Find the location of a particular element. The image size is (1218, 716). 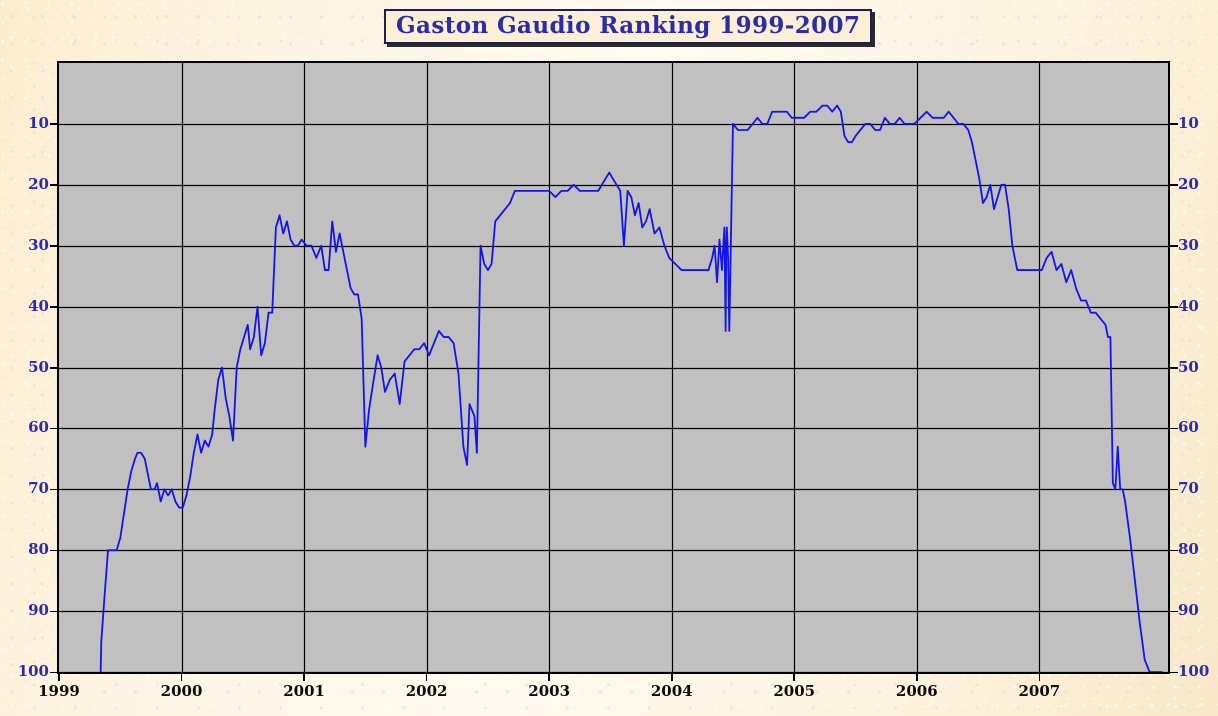

chart-title-box: Gaston Gaudio Ranking 1999-2007 is located at coordinates (628, 26).